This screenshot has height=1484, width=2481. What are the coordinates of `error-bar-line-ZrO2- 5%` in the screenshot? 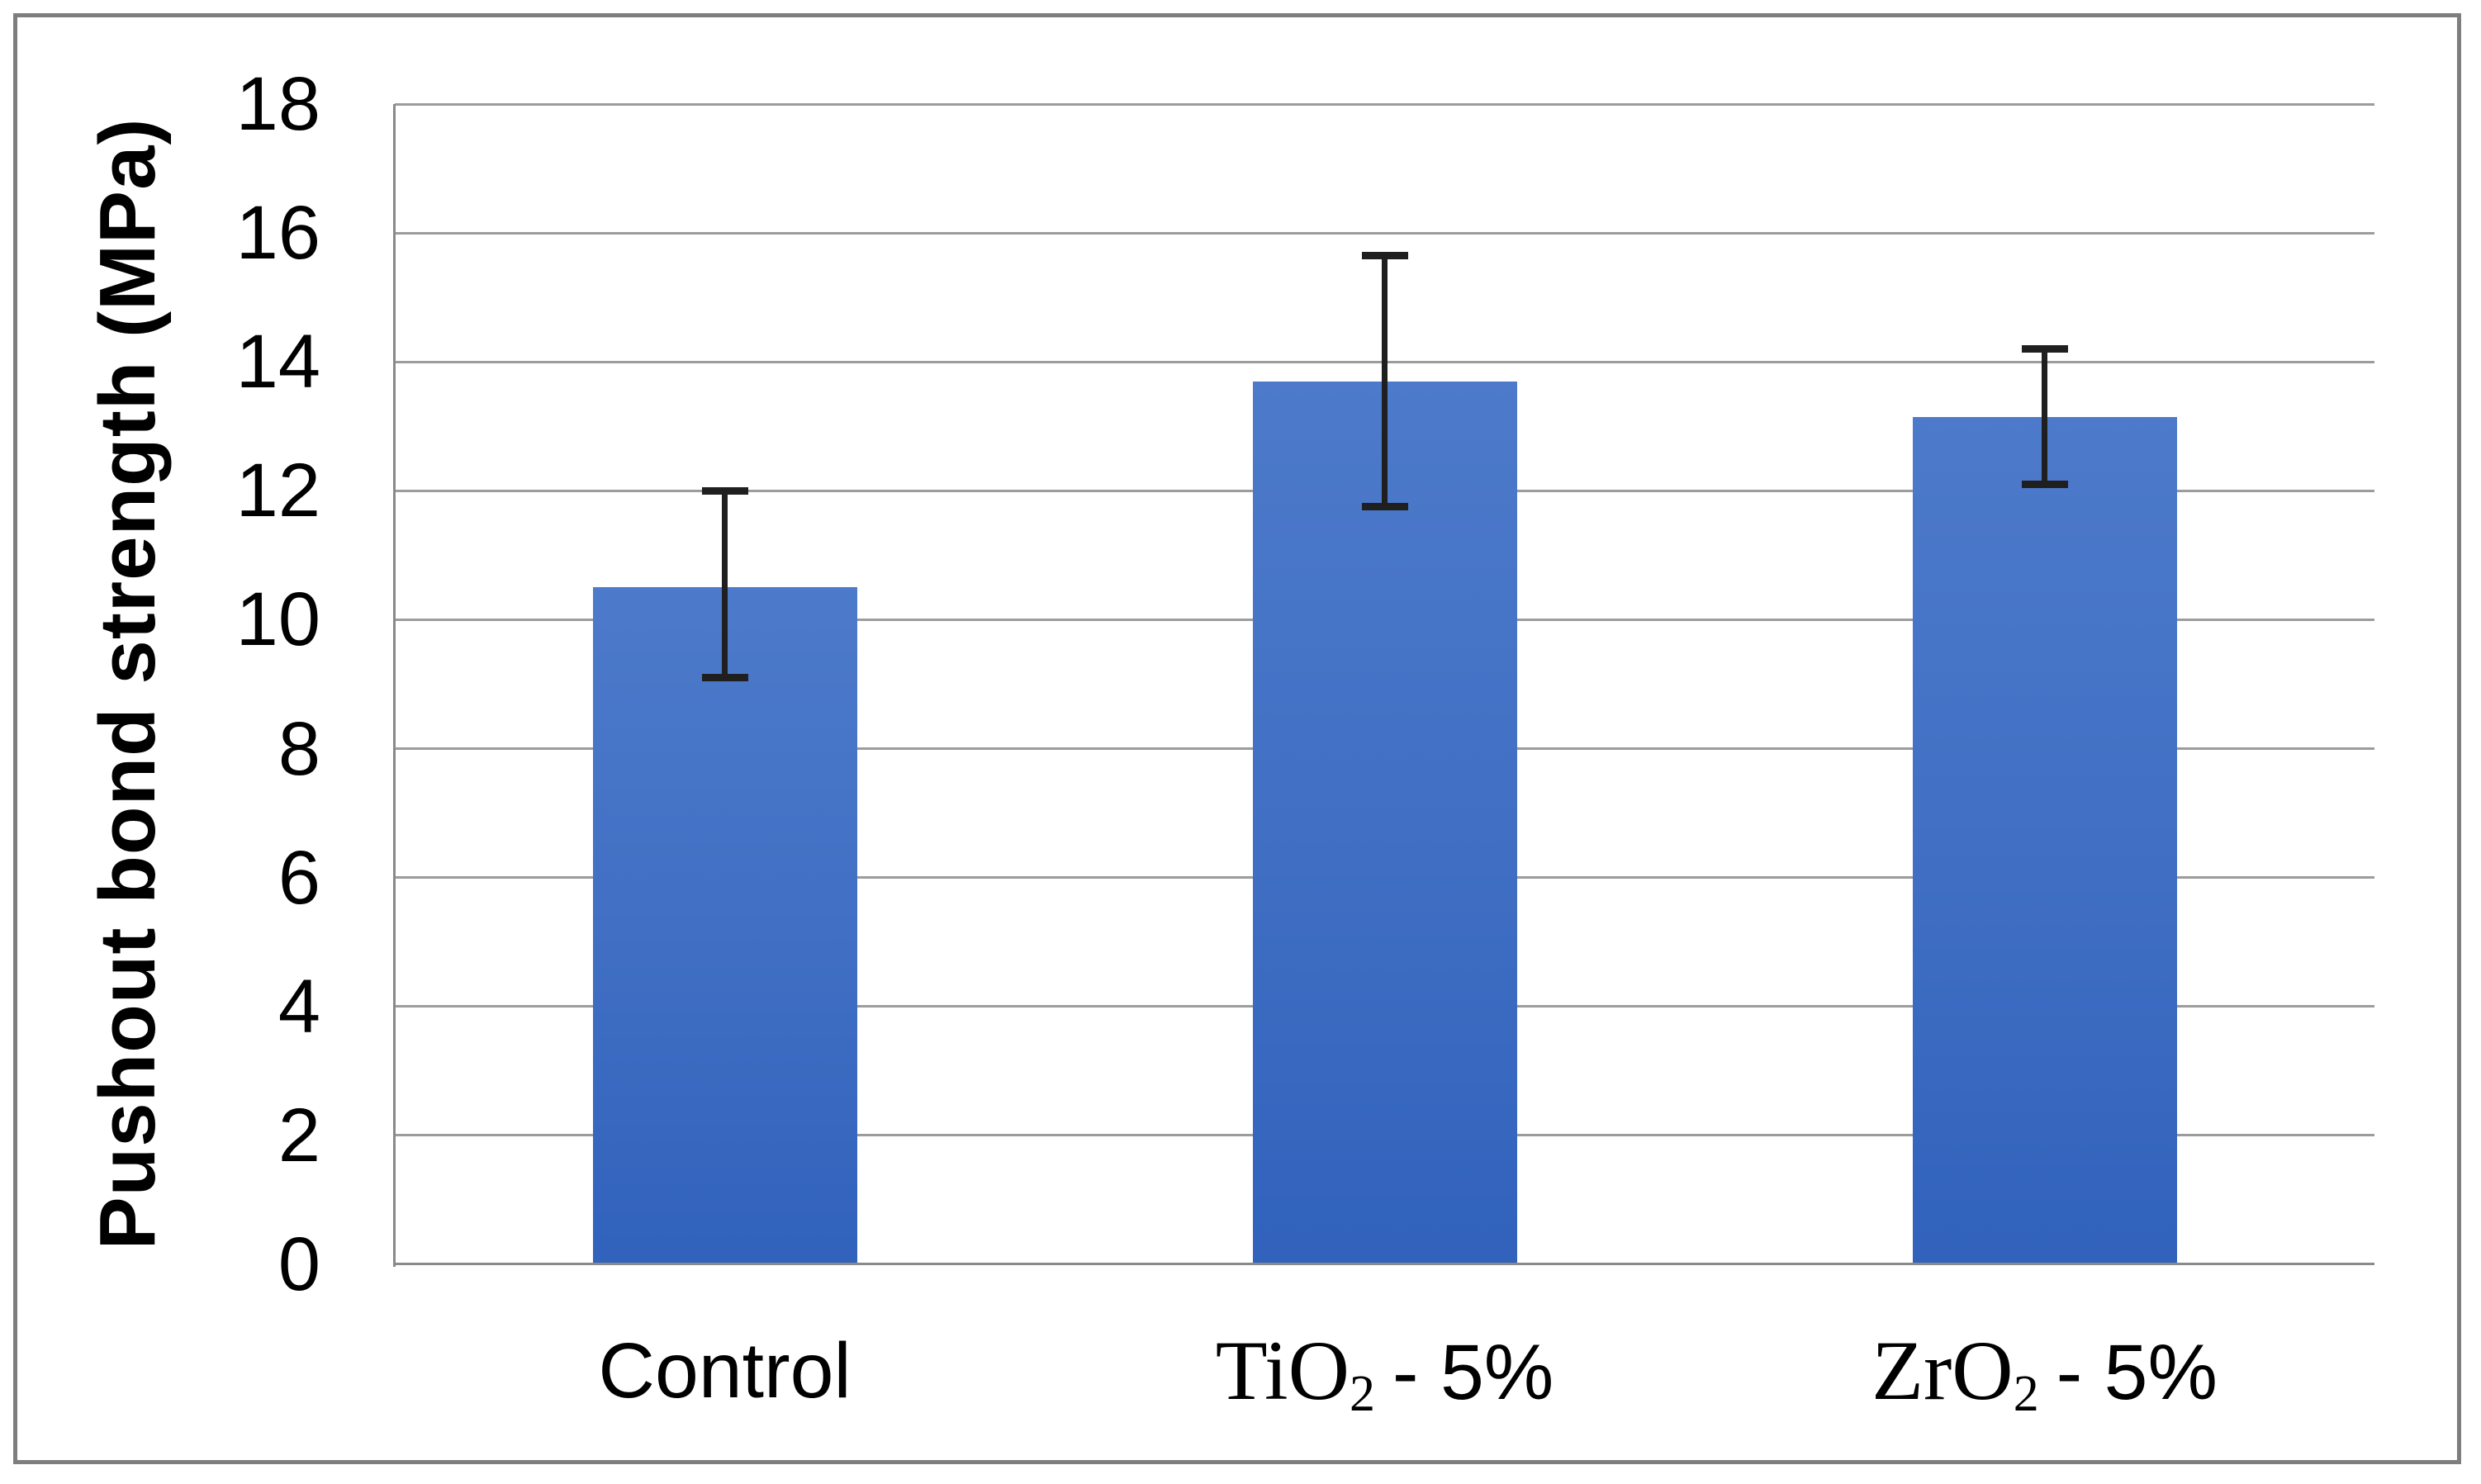 It's located at (2044, 416).